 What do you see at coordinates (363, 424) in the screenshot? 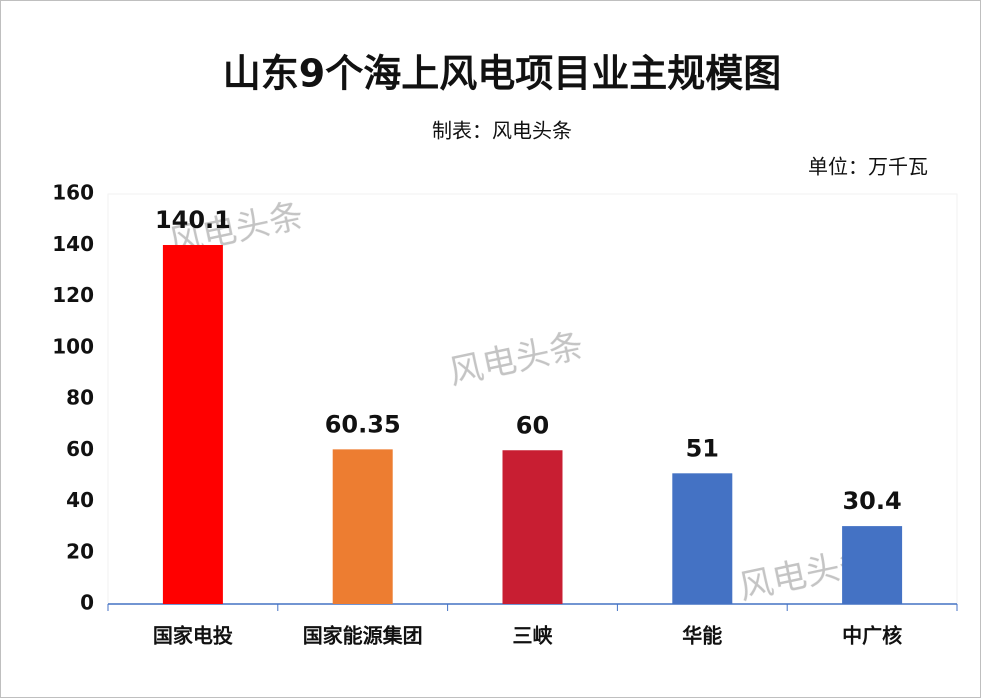
I see `value-label: 60.35` at bounding box center [363, 424].